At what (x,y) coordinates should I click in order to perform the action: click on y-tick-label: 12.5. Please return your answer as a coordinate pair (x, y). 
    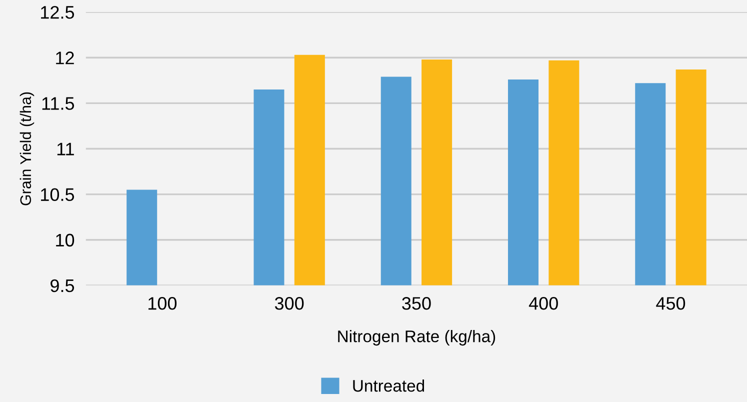
    Looking at the image, I should click on (57, 12).